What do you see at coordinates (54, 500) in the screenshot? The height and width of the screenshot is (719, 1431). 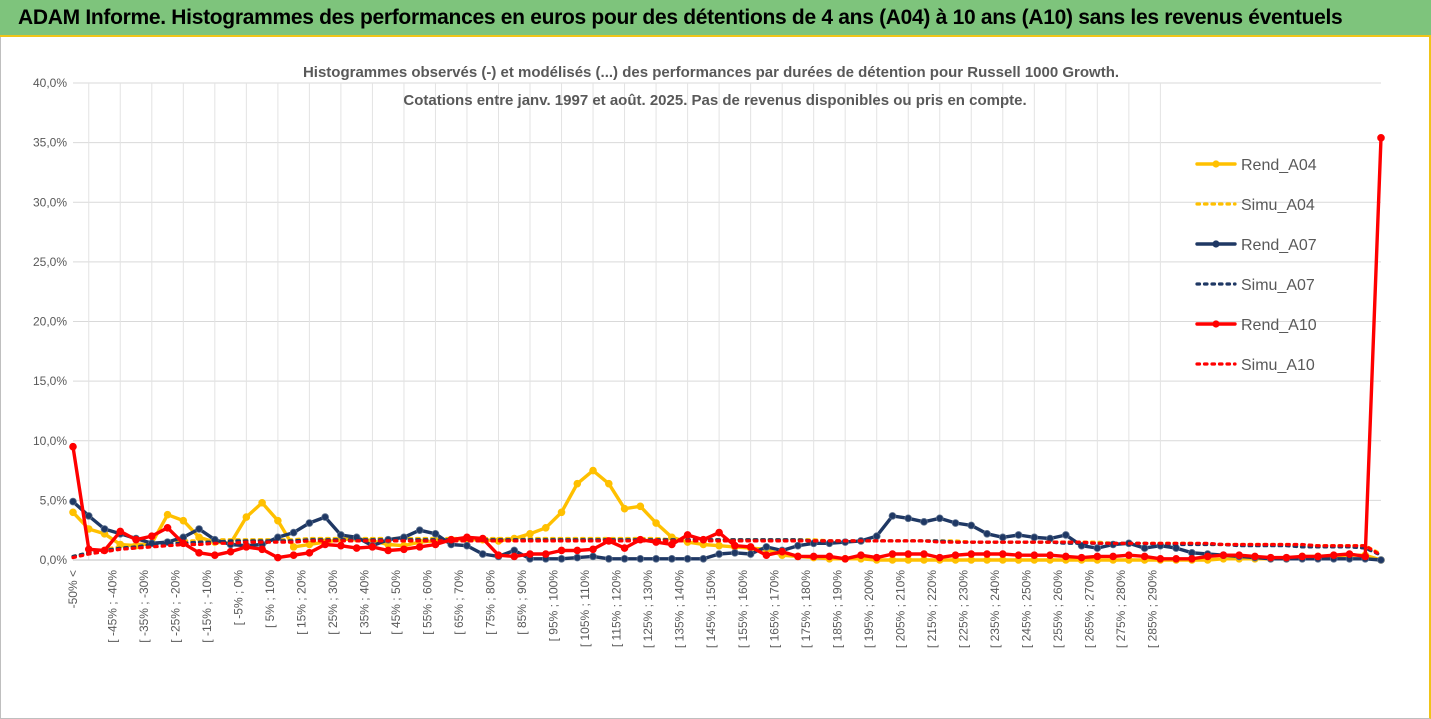 I see `y-tick-label: 5,0%` at bounding box center [54, 500].